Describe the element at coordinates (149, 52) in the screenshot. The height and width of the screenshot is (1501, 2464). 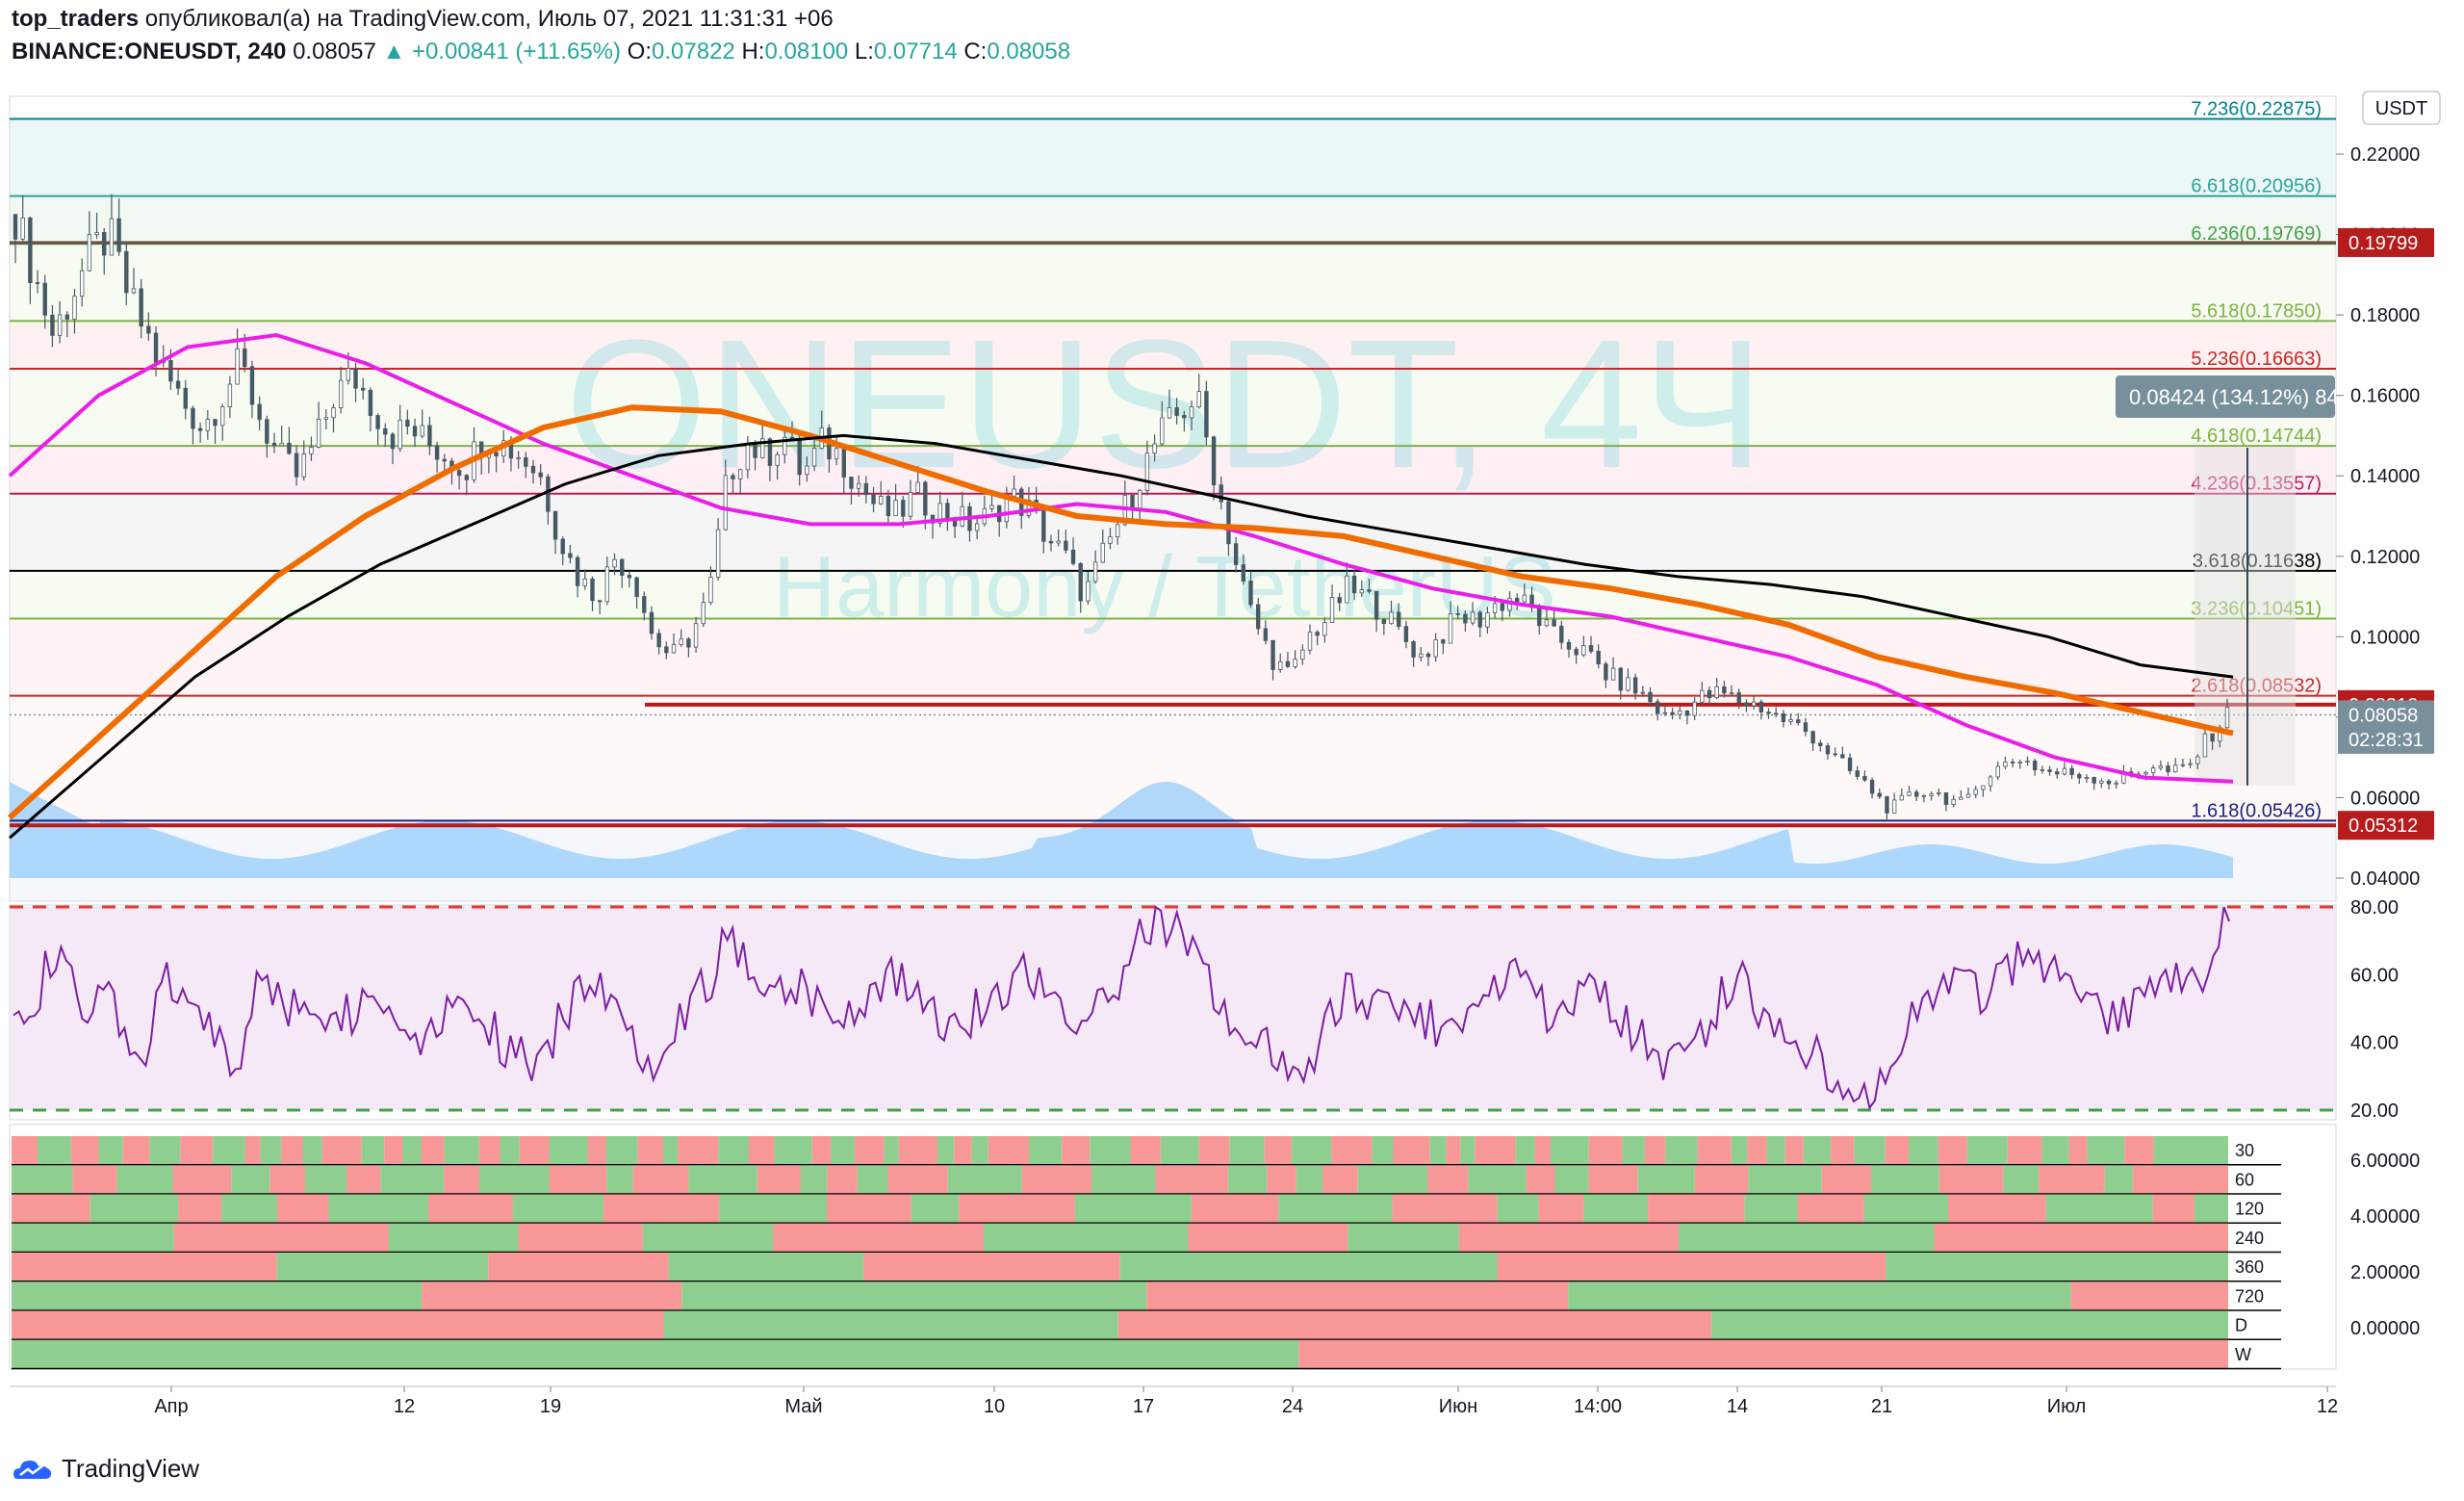
I see `symbol-label: BINANCE:ONEUSDT, 240` at that location.